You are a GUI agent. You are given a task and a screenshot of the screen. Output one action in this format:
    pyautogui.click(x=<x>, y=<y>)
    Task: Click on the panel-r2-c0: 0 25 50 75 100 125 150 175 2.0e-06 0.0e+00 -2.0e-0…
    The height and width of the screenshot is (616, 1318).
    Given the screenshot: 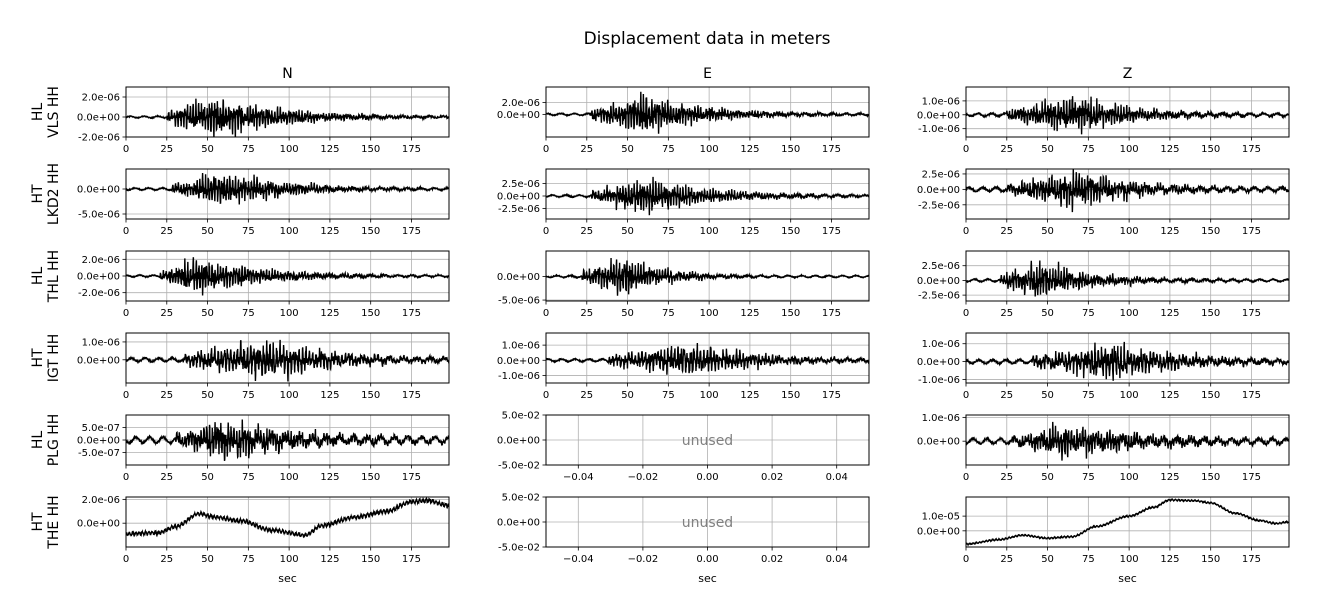 What is the action you would take?
    pyautogui.click(x=263, y=284)
    